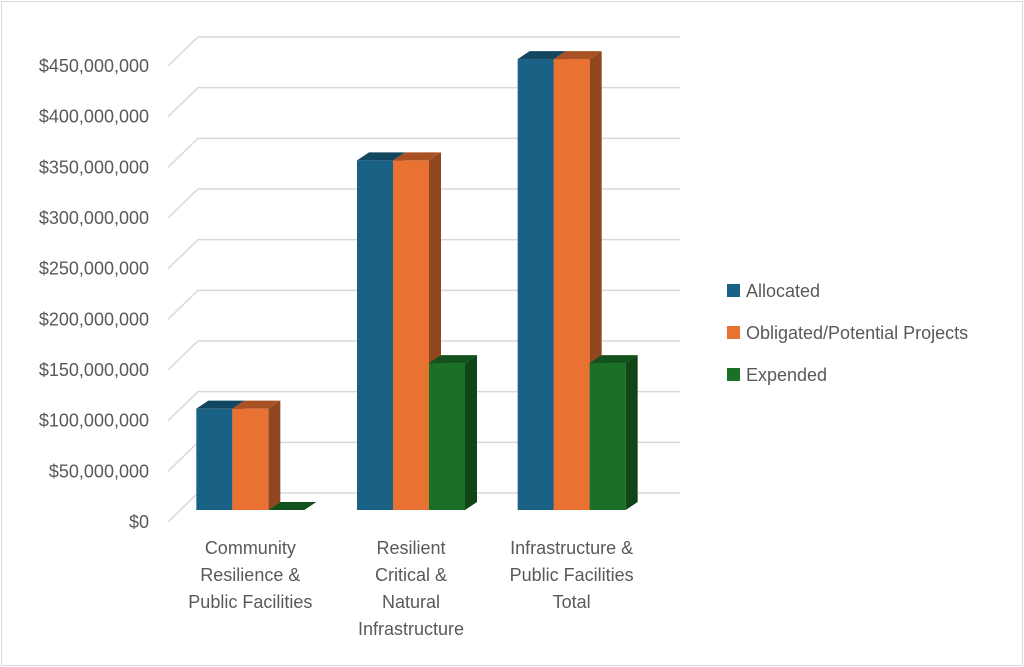 The height and width of the screenshot is (667, 1024). What do you see at coordinates (99, 471) in the screenshot?
I see `y-tick-label: $50,000,000` at bounding box center [99, 471].